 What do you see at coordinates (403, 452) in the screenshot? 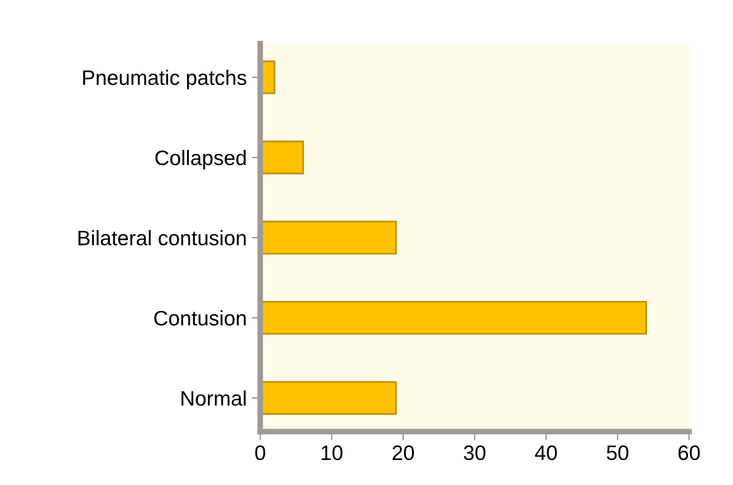
I see `x-tick-label: 20` at bounding box center [403, 452].